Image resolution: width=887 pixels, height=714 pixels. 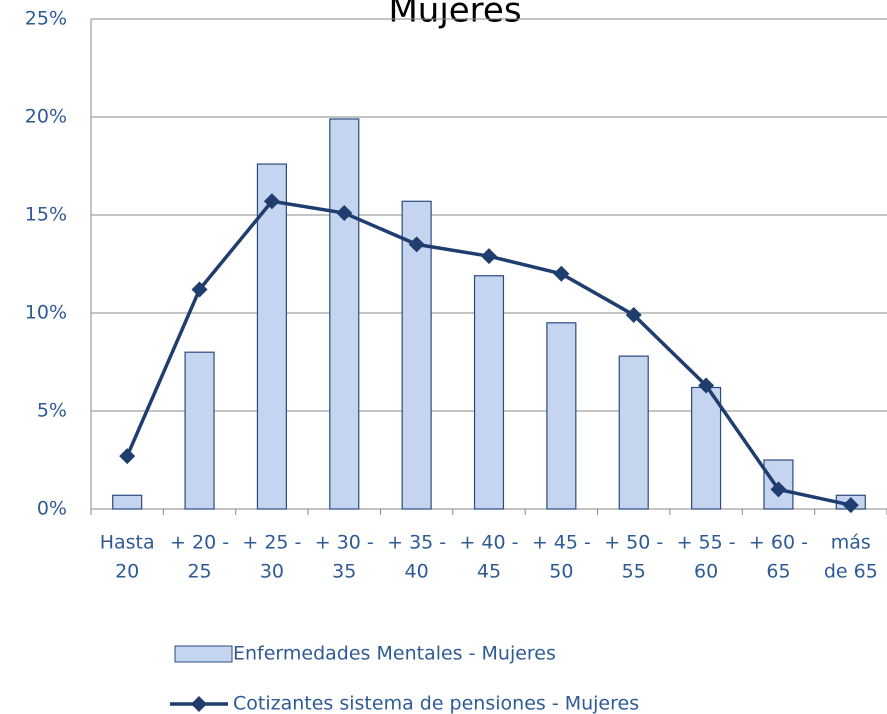 I want to click on x-tick-label: 40, so click(x=417, y=572).